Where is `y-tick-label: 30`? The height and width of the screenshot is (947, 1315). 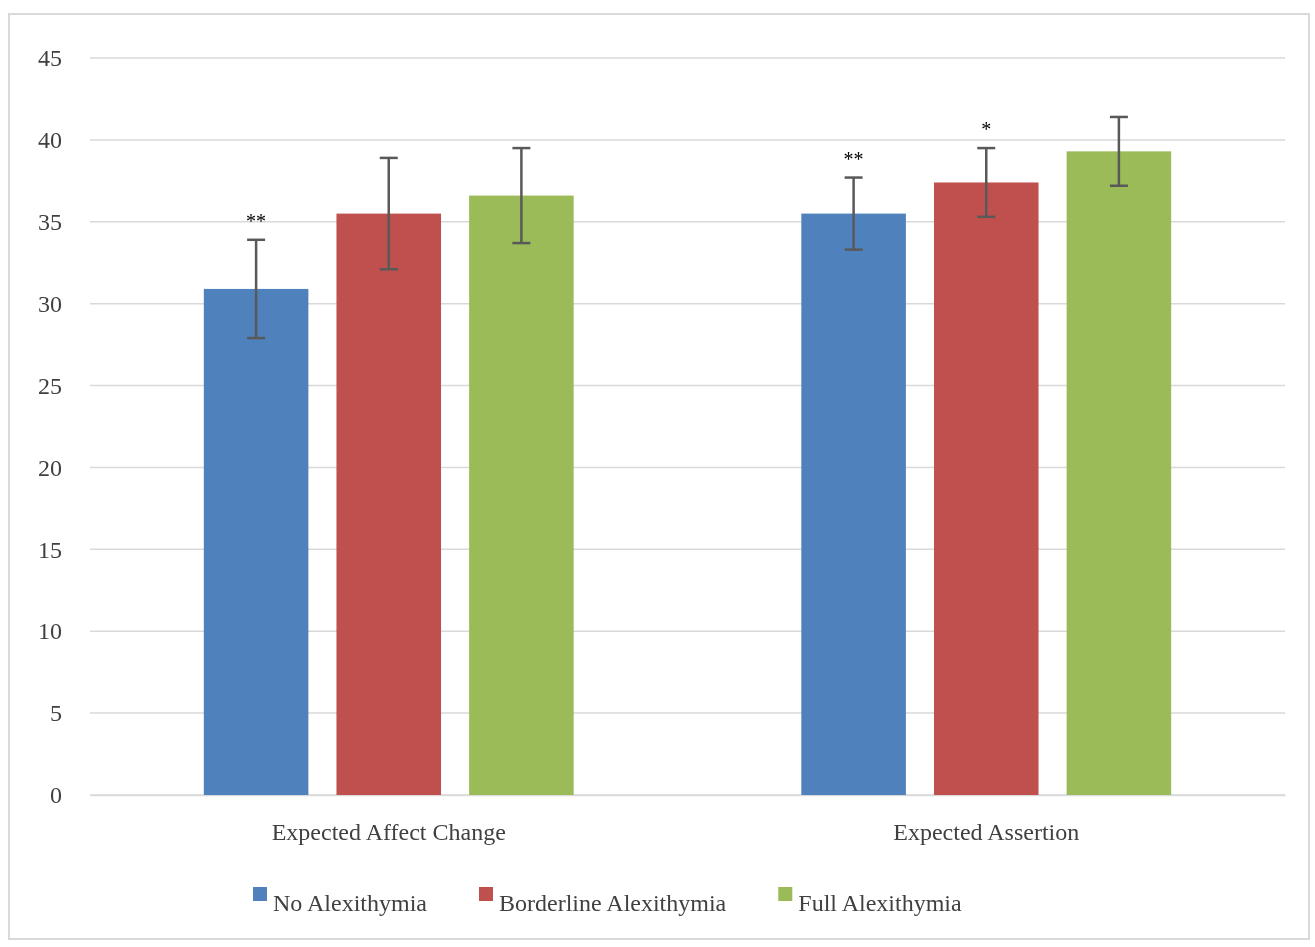 y-tick-label: 30 is located at coordinates (50, 303).